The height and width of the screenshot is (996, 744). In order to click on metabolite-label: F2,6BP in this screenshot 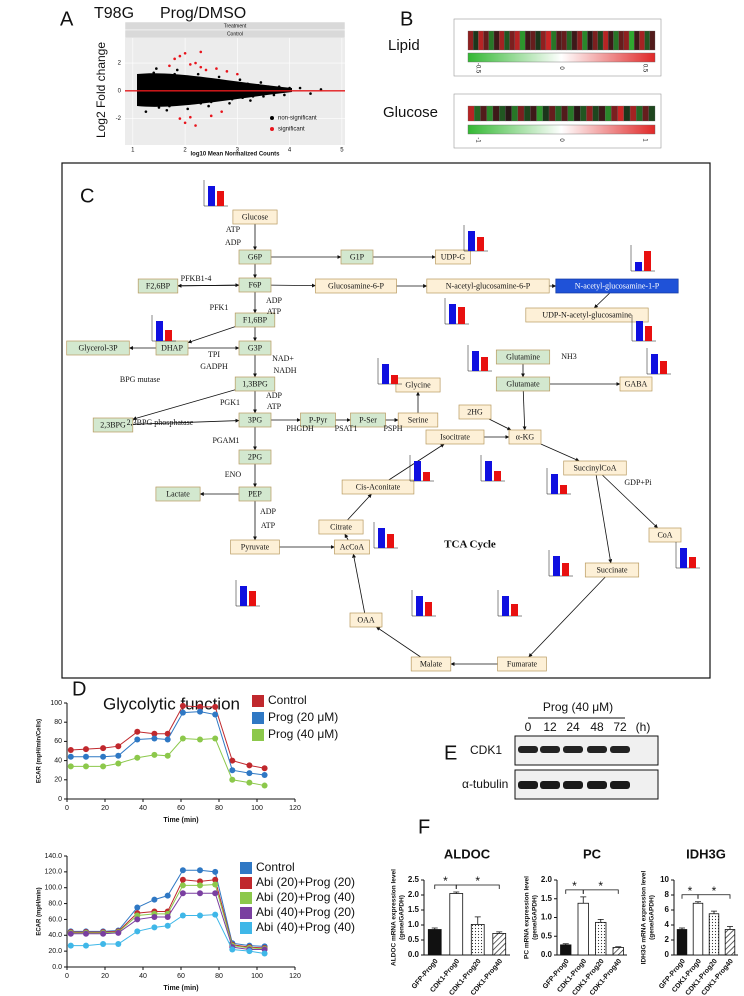, I will do `click(158, 285)`.